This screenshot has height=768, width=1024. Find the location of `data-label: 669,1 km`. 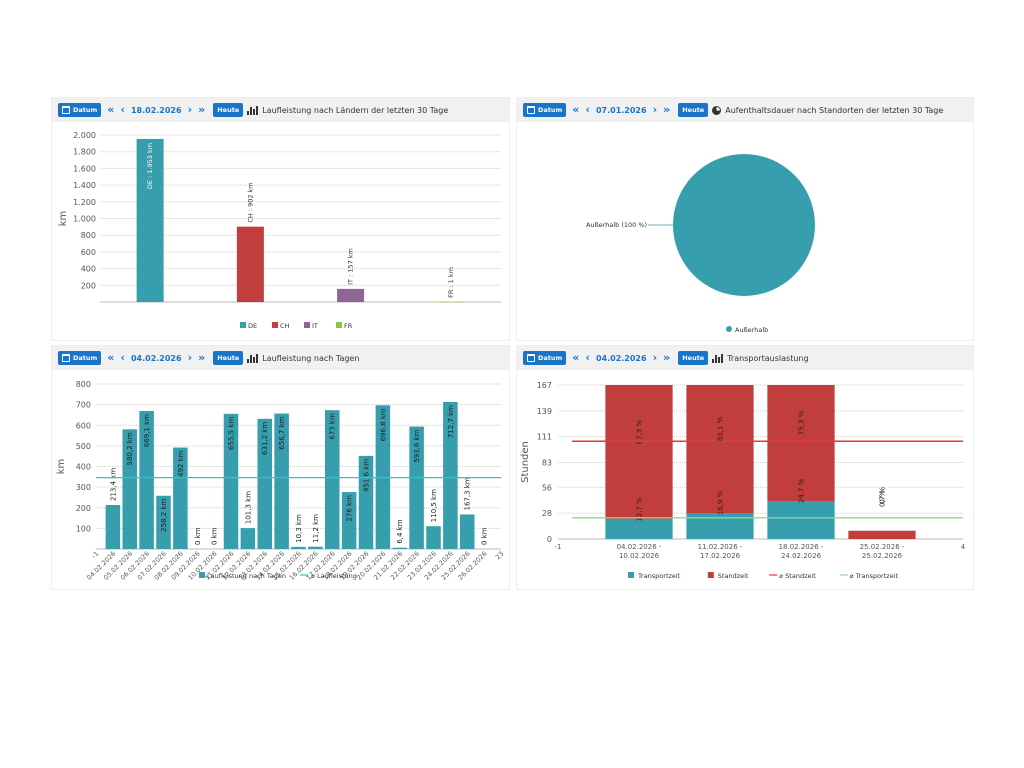

data-label: 669,1 km is located at coordinates (147, 430).